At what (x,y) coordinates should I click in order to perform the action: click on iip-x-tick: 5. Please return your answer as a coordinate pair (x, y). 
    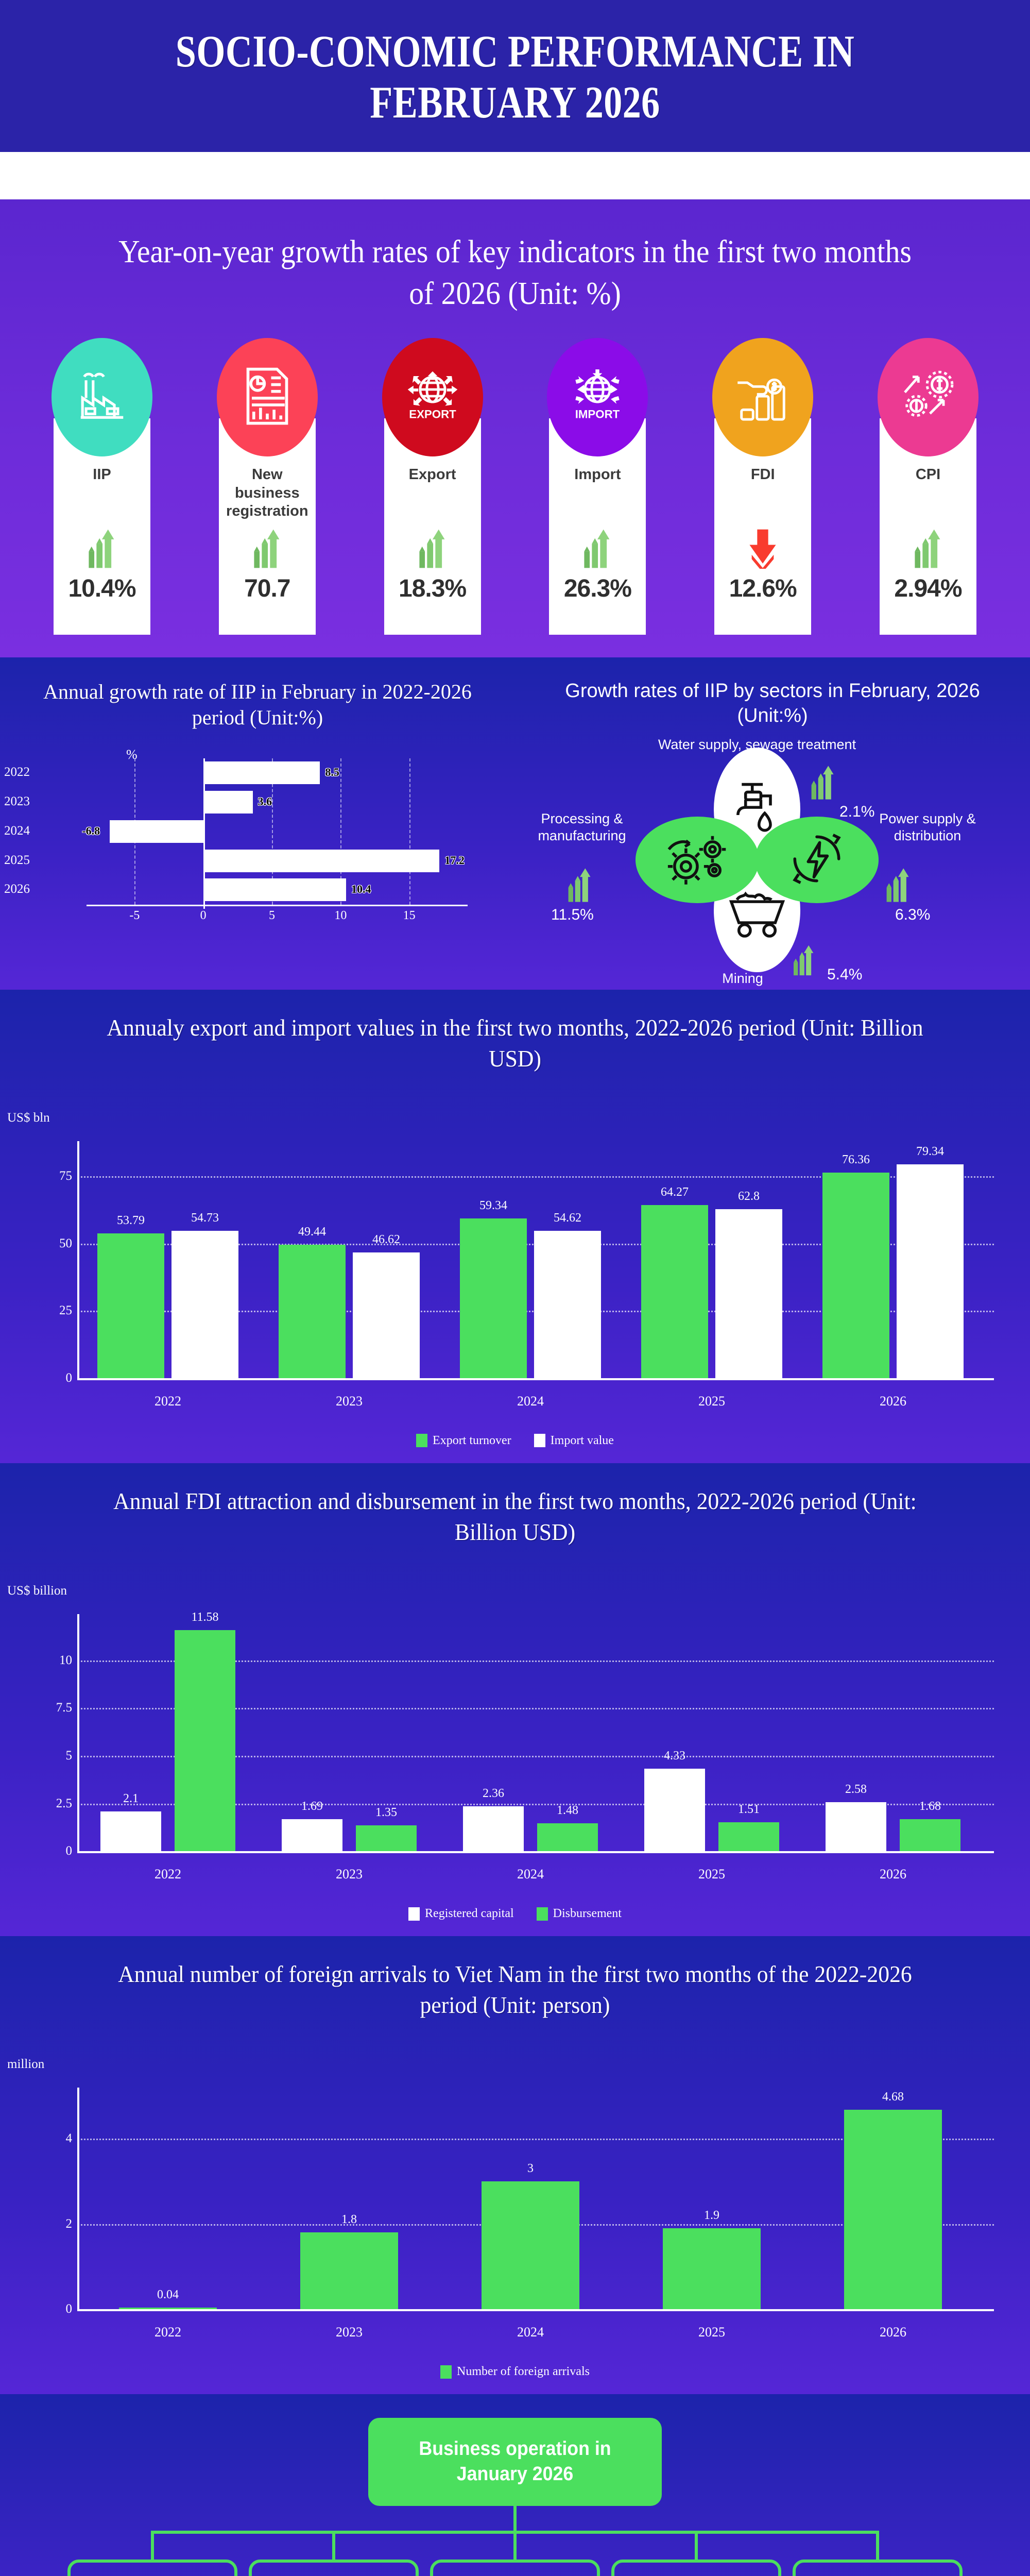
    Looking at the image, I should click on (272, 916).